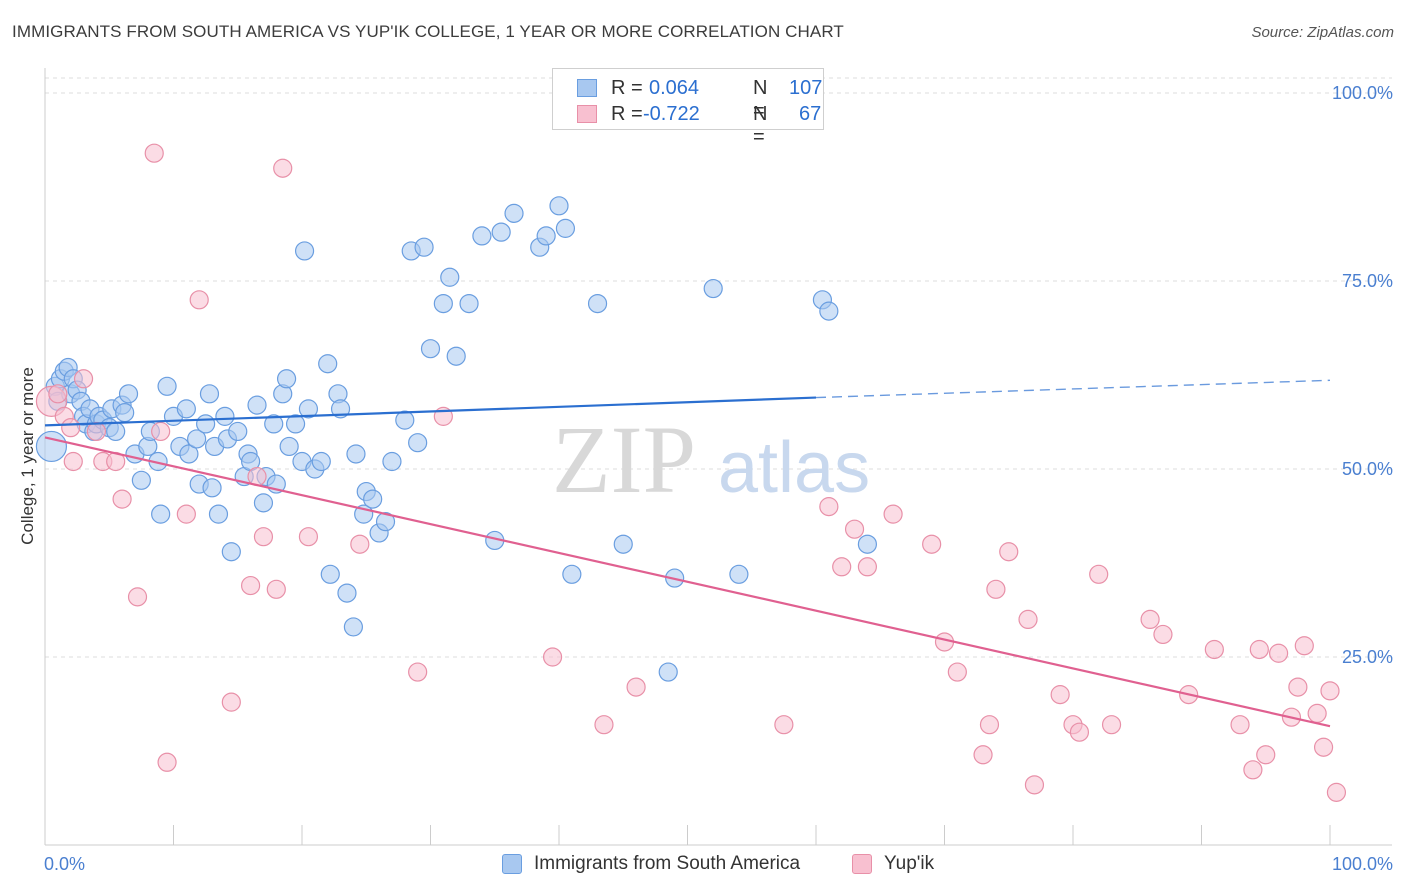  Describe the element at coordinates (862, 864) in the screenshot. I see `series-legend-swatch-pink` at that location.